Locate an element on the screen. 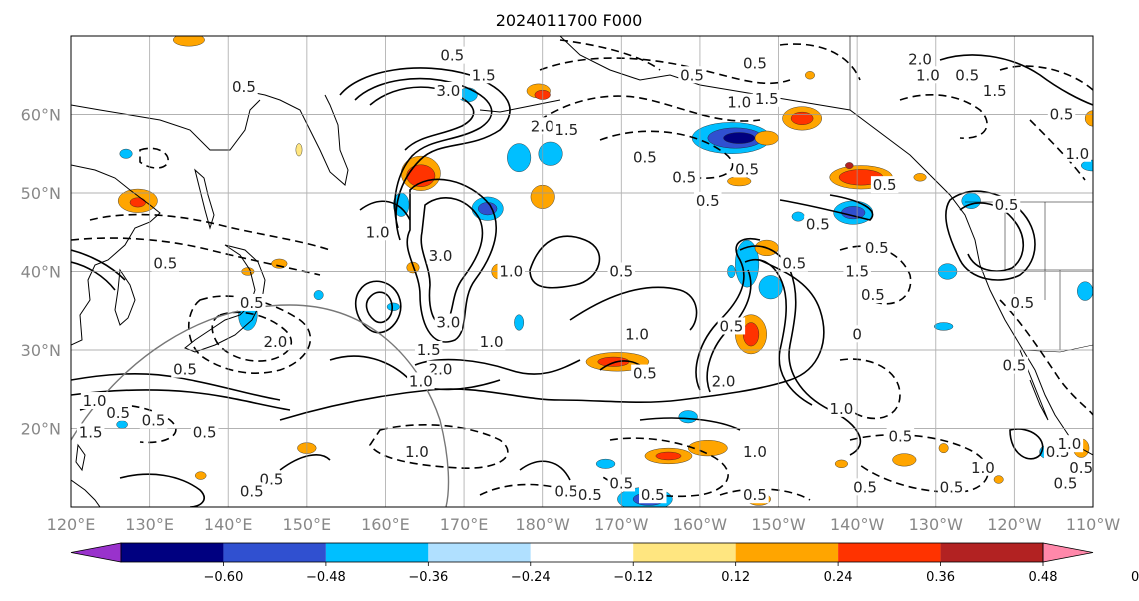  latitude-tick-label: 50°N is located at coordinates (41, 193).